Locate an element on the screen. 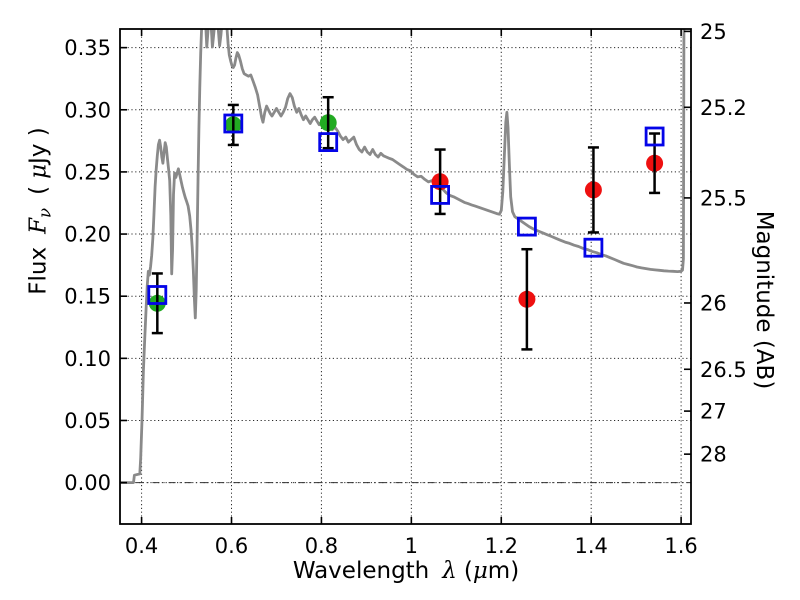  y-tick-label: 0.05 is located at coordinates (87, 421).